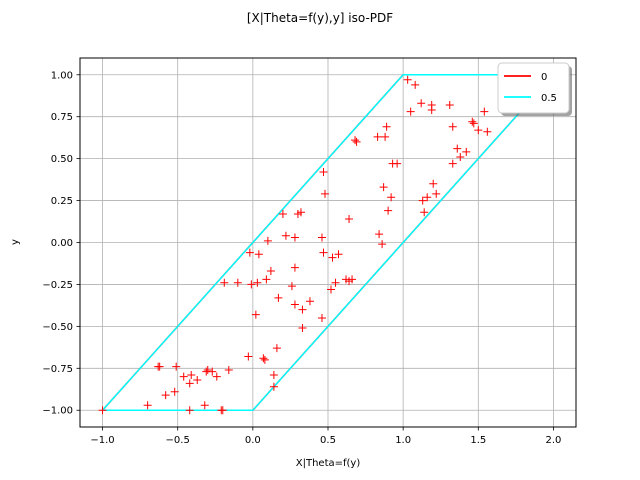 The height and width of the screenshot is (480, 640). Describe the element at coordinates (62, 117) in the screenshot. I see `y-tick-label: 0.75` at that location.